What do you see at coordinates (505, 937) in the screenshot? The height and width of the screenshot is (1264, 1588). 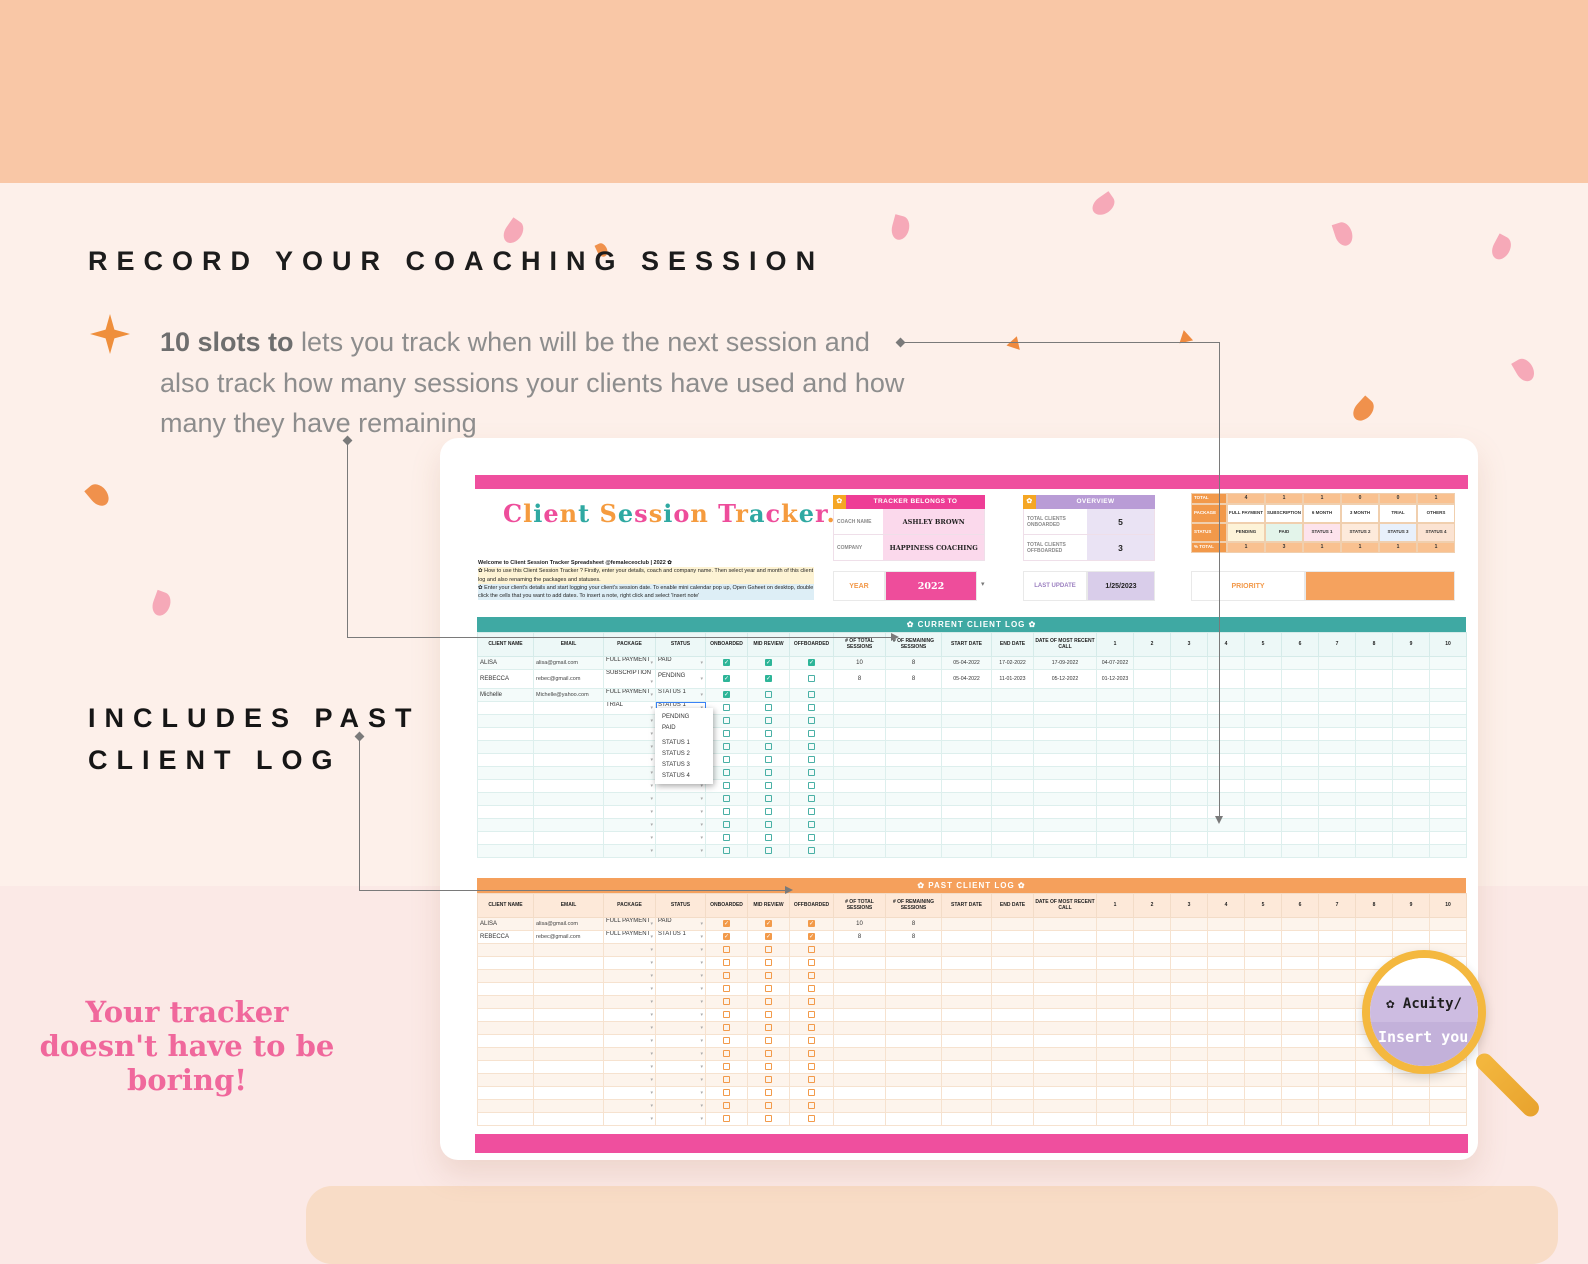 I see `client-name-cell: REBECCA` at bounding box center [505, 937].